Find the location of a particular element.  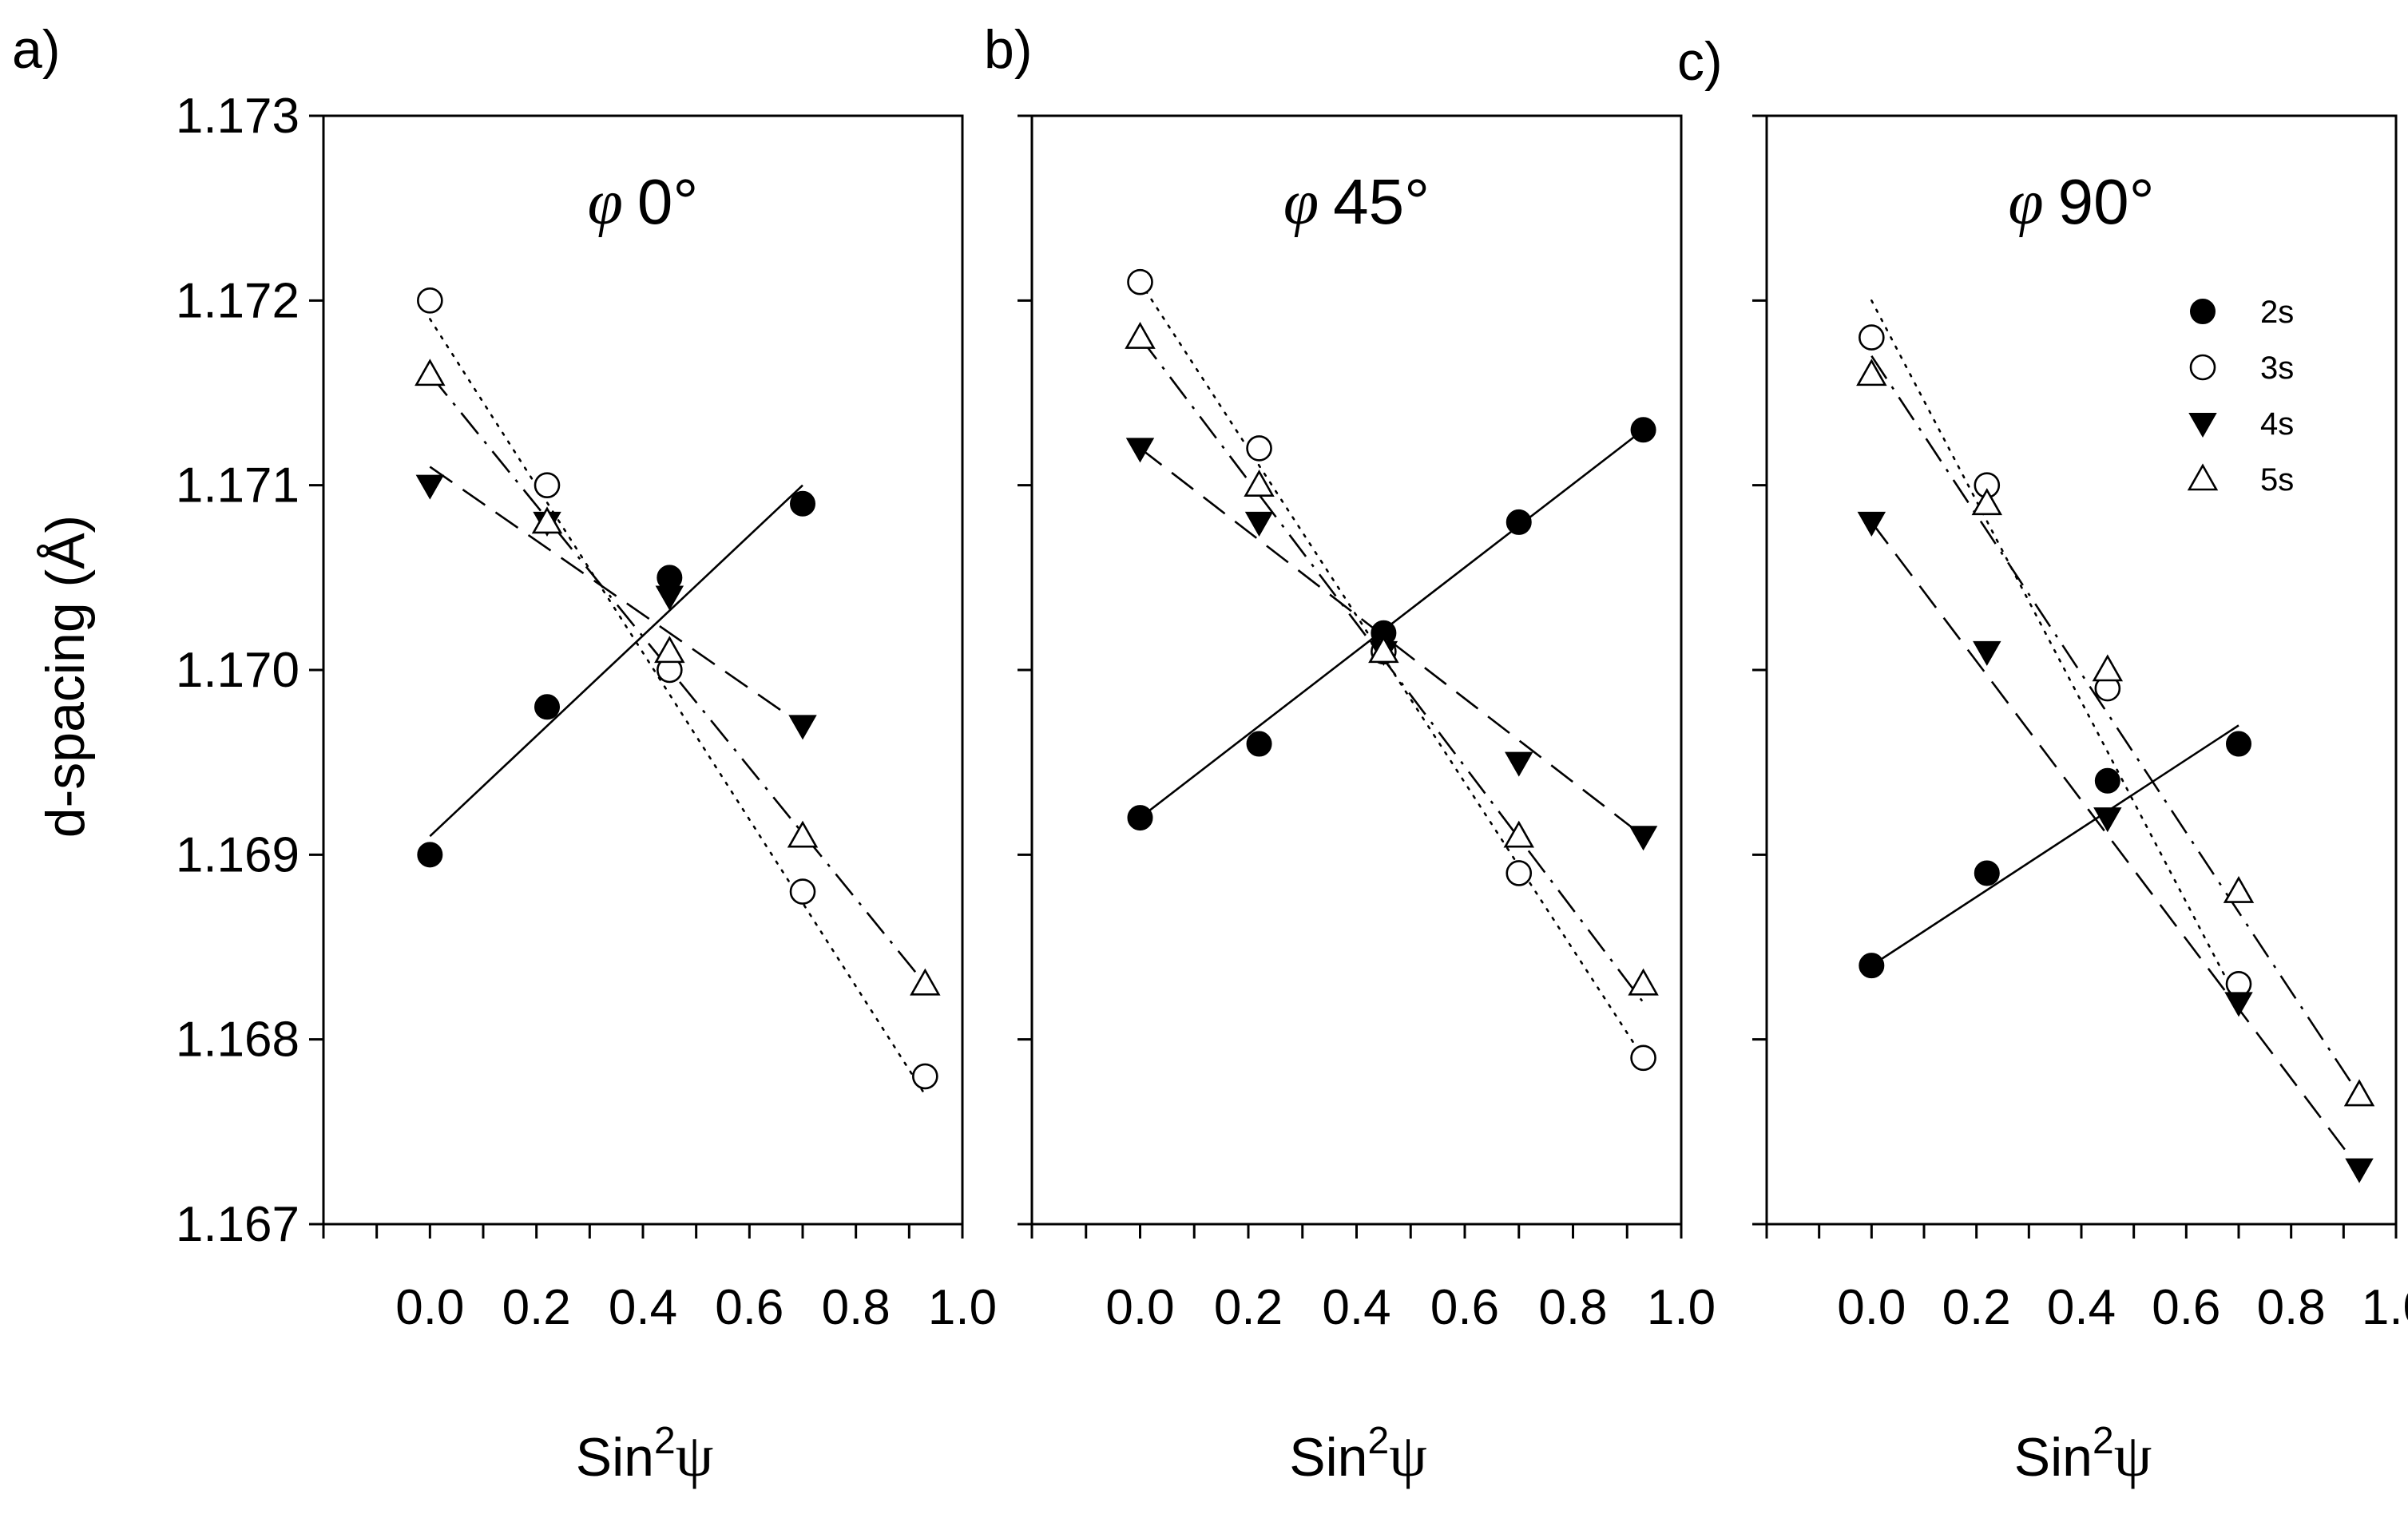

y-axis-title: d-spacing (Å) is located at coordinates (65, 677).